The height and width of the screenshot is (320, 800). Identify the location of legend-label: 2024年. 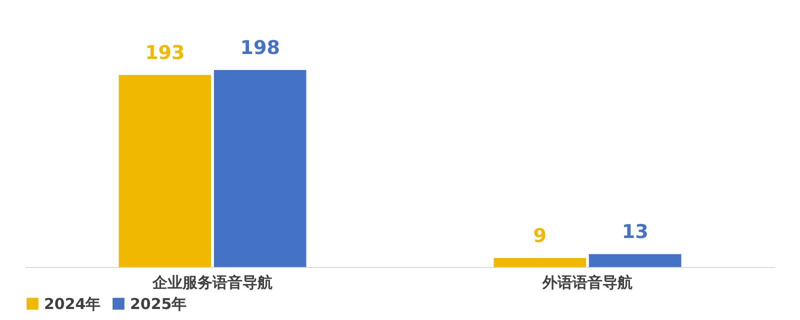
(72, 303).